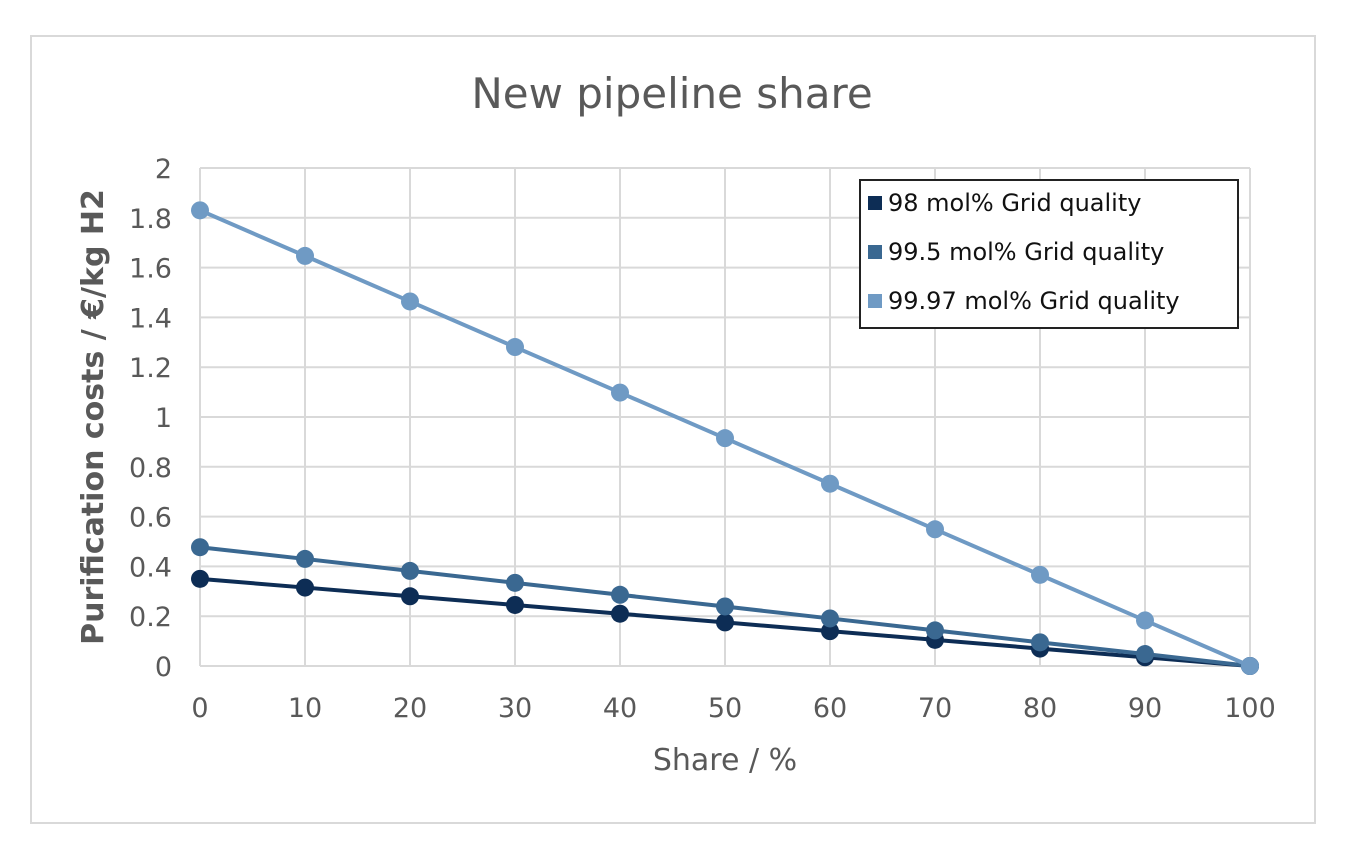 This screenshot has height=853, width=1358. What do you see at coordinates (1026, 252) in the screenshot?
I see `legend-label: 99.5 mol% Grid quality` at bounding box center [1026, 252].